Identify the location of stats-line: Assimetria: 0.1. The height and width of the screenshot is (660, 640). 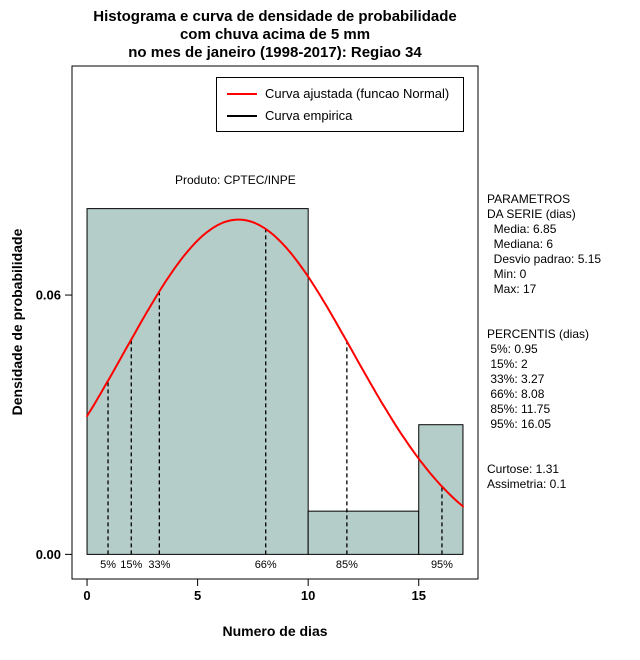
(527, 484).